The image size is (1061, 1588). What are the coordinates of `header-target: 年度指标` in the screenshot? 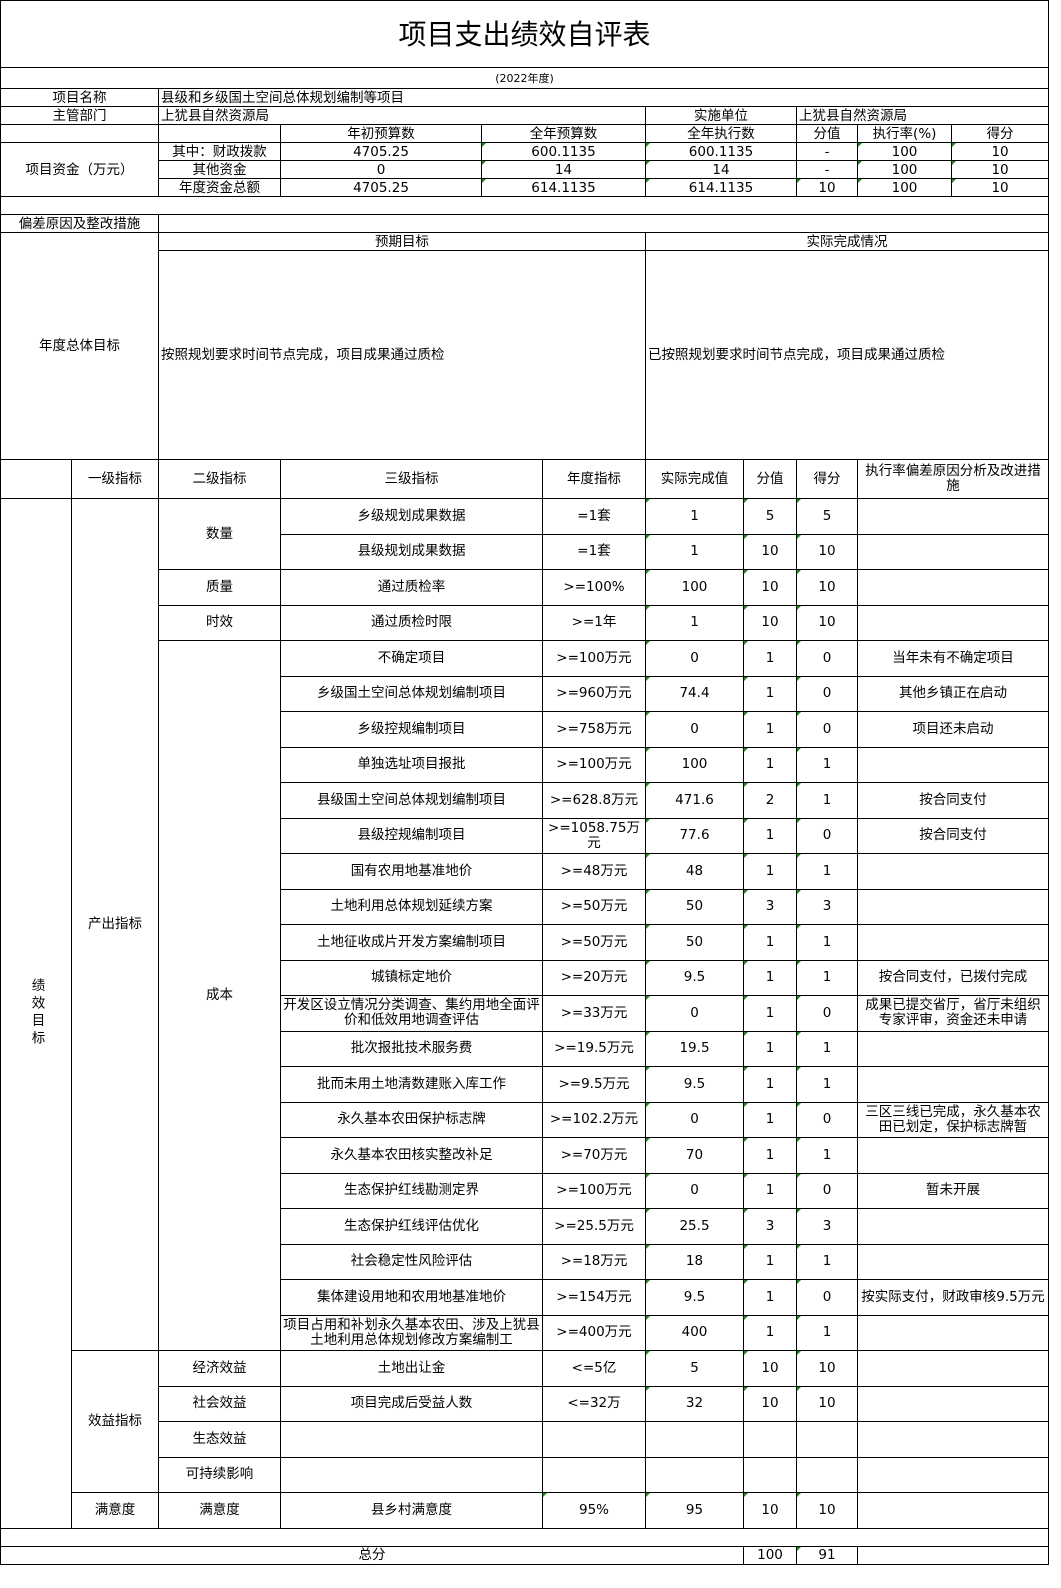 It's located at (594, 479).